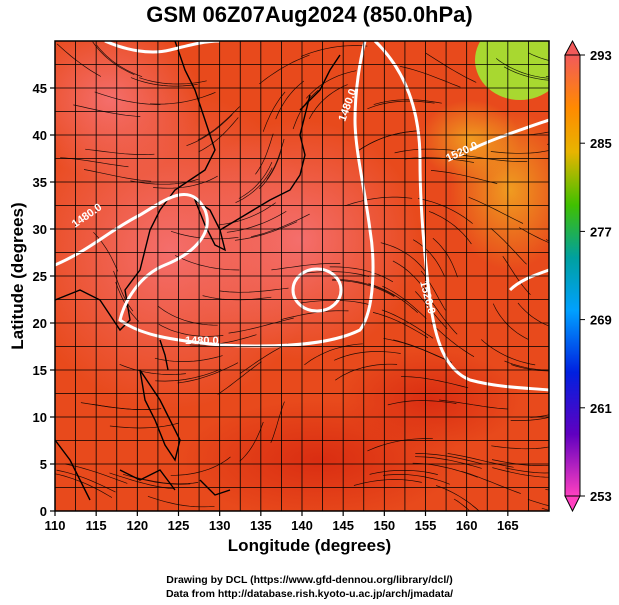 The image size is (619, 605). I want to click on colorbar-tick-label: 277, so click(601, 231).